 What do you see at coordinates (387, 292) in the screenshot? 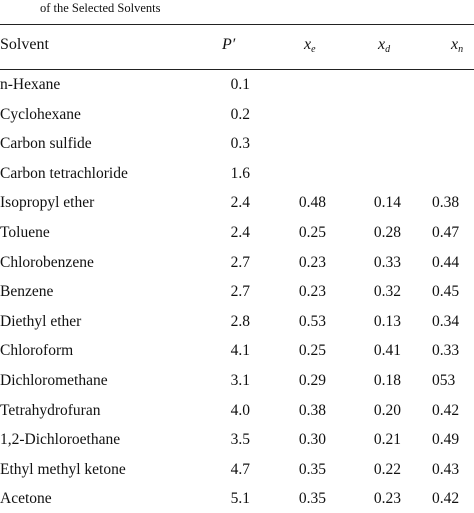
I see `cell-xd: 0.32` at bounding box center [387, 292].